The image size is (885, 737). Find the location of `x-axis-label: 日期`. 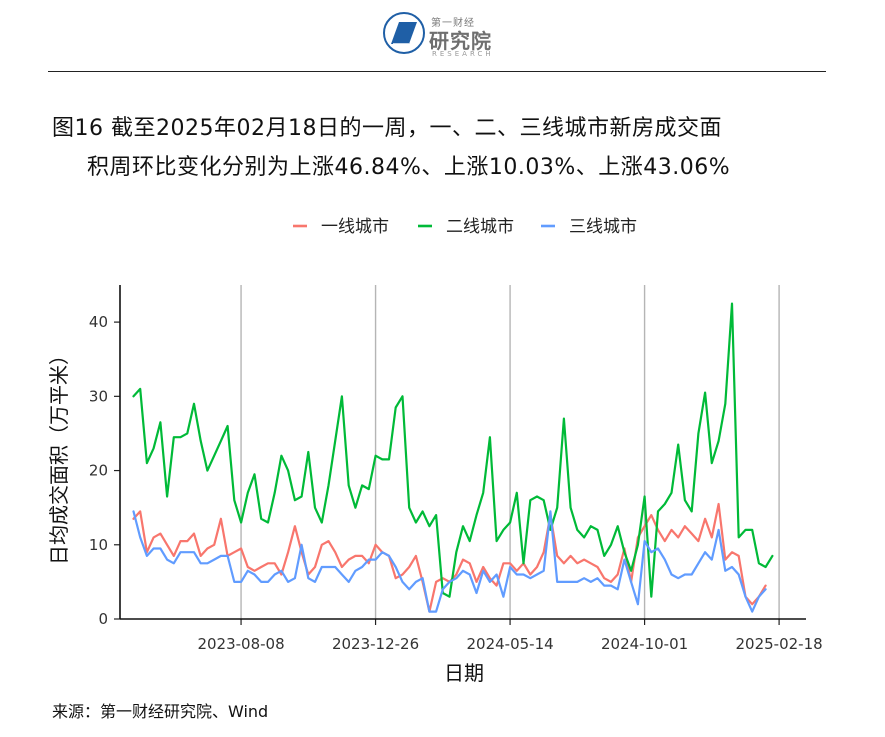

x-axis-label: 日期 is located at coordinates (464, 673).